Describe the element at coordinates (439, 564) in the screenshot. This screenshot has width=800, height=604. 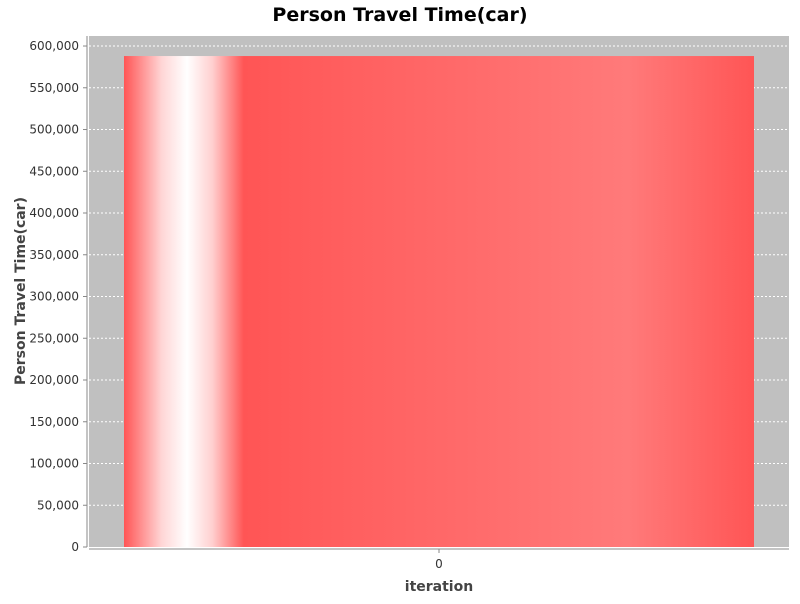
I see `x-tick-label: 0` at that location.